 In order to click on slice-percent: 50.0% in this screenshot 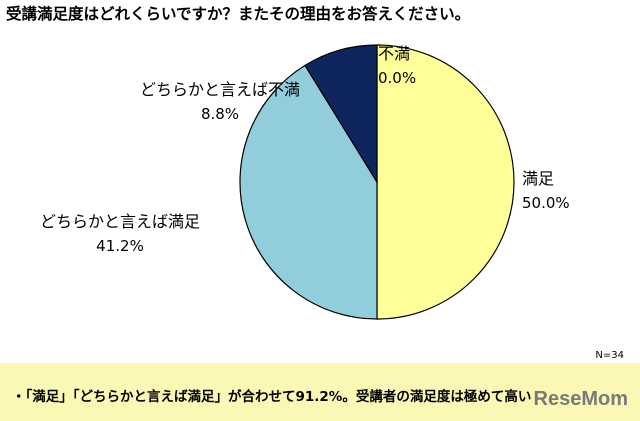, I will do `click(546, 203)`.